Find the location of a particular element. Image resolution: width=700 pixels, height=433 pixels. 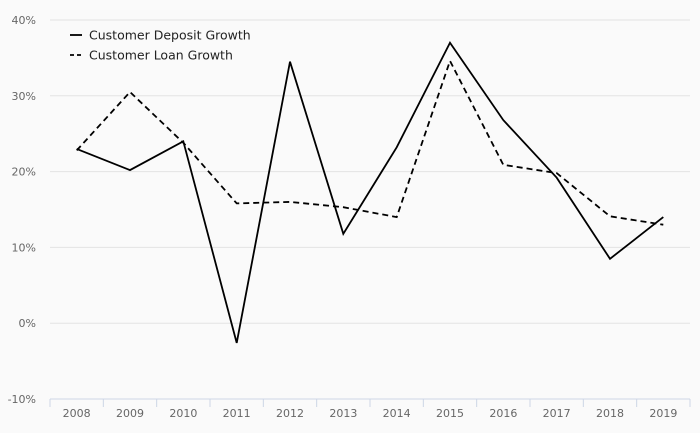

x-tick-label: 2011 is located at coordinates (237, 413).